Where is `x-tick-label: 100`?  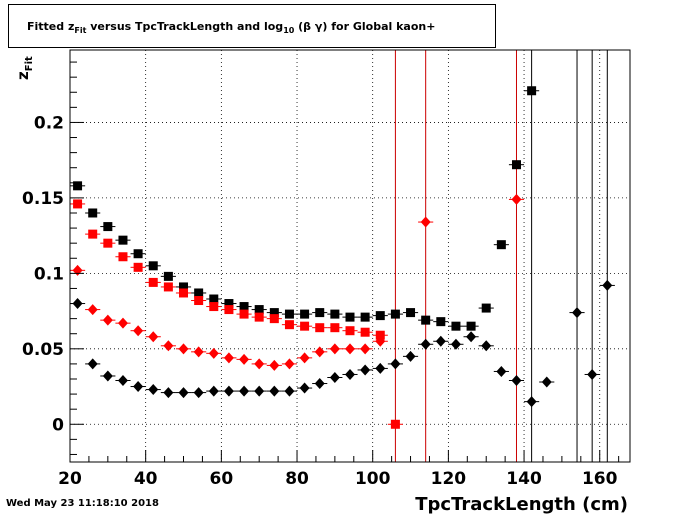
x-tick-label: 100 is located at coordinates (373, 479).